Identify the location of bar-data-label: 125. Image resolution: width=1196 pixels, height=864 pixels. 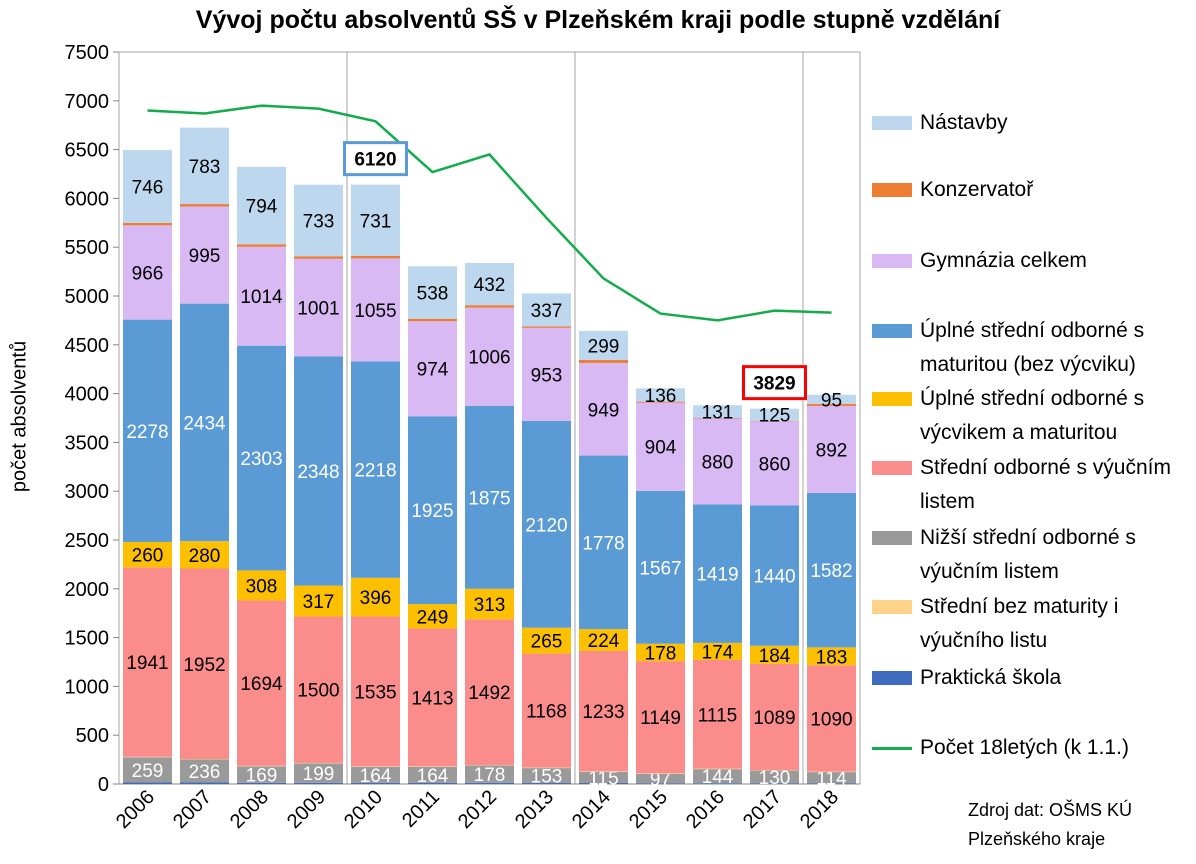
(775, 416).